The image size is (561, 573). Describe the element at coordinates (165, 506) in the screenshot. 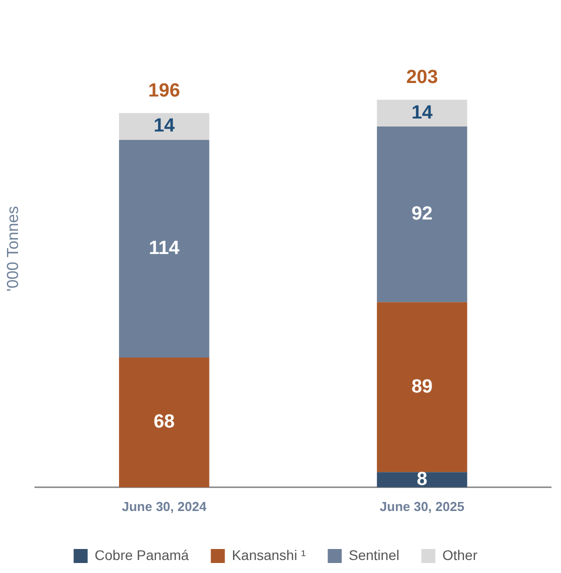

I see `x-tick-label: June 30, 2024` at that location.